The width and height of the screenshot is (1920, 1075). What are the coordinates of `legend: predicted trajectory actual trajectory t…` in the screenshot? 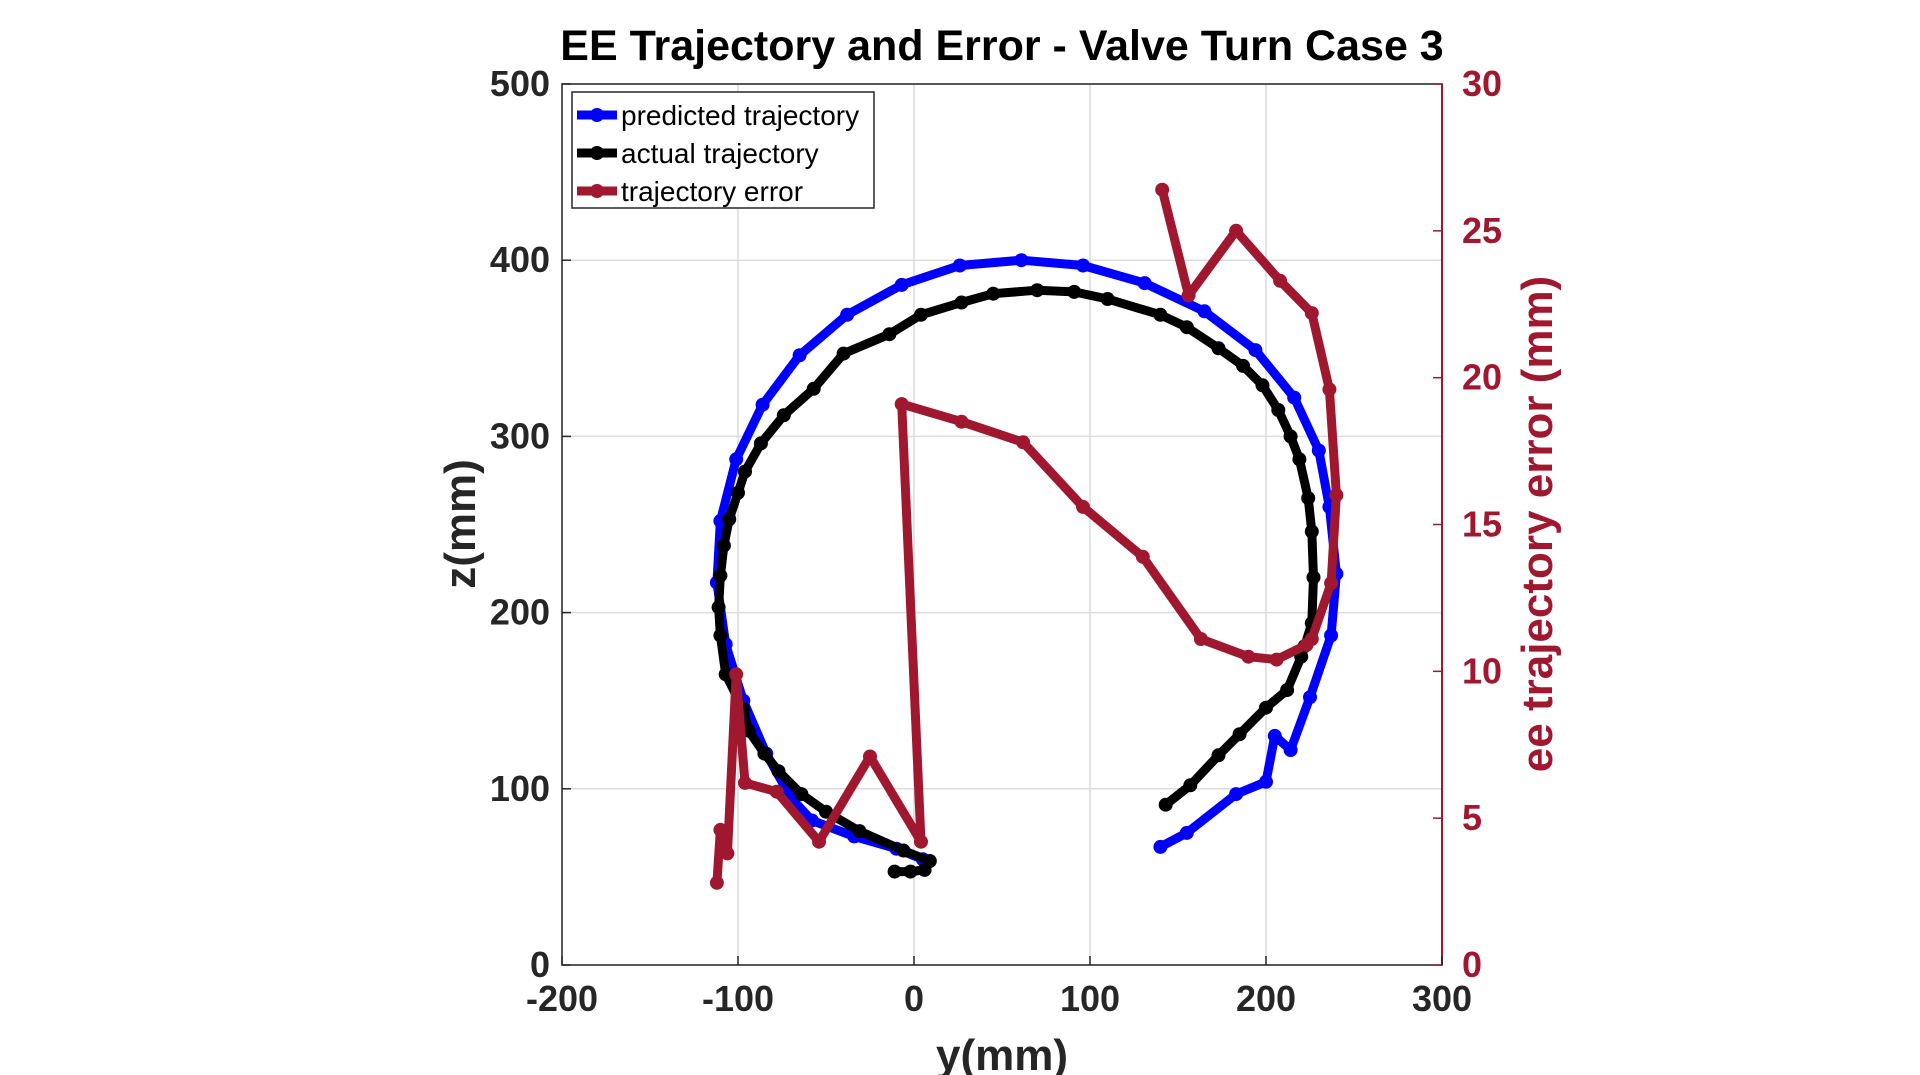 It's located at (723, 150).